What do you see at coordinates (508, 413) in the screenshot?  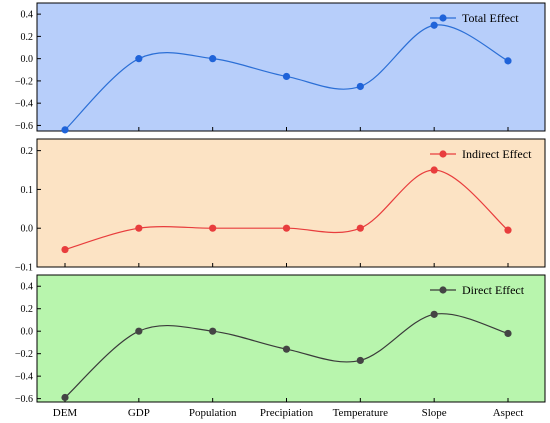 I see `x-tick-label: Aspect` at bounding box center [508, 413].